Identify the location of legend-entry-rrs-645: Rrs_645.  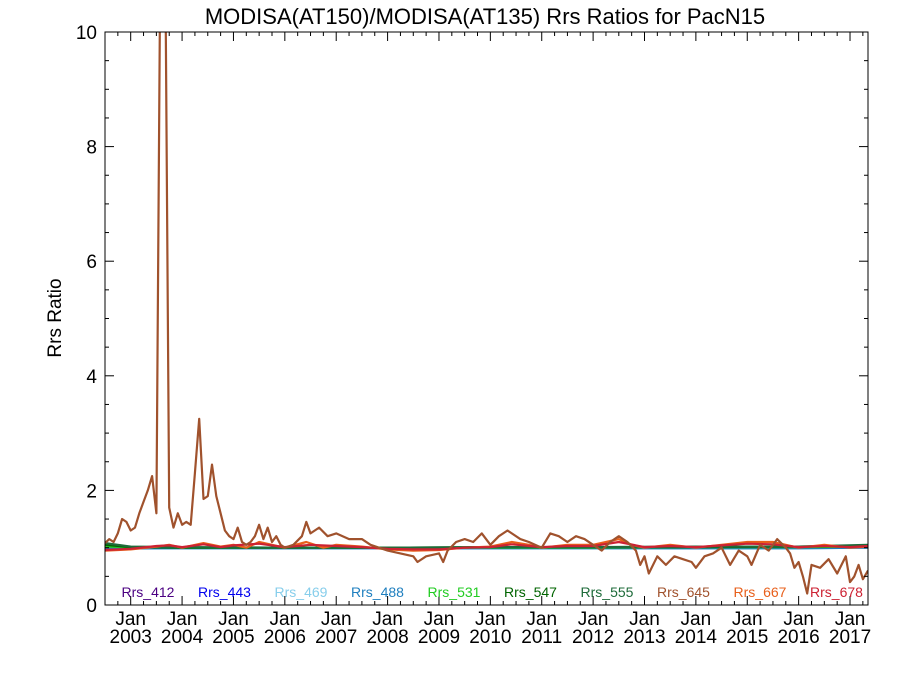
(683, 592).